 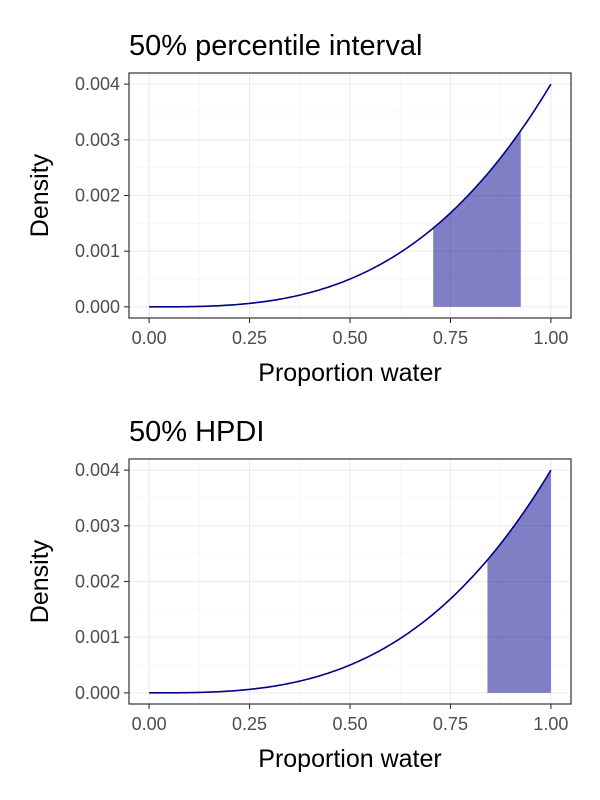 What do you see at coordinates (196, 432) in the screenshot?
I see `chart-title: 50% HPDI` at bounding box center [196, 432].